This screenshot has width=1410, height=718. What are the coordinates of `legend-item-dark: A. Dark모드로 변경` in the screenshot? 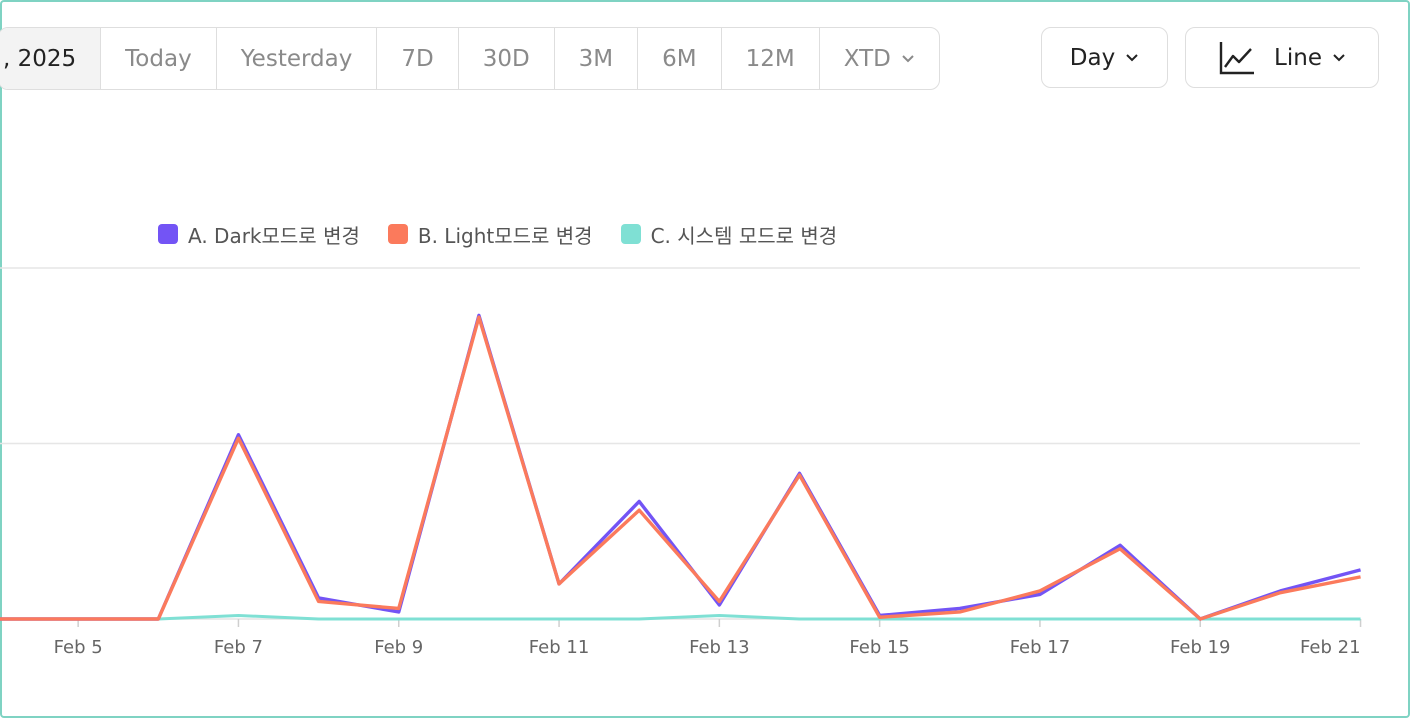 It's located at (259, 234).